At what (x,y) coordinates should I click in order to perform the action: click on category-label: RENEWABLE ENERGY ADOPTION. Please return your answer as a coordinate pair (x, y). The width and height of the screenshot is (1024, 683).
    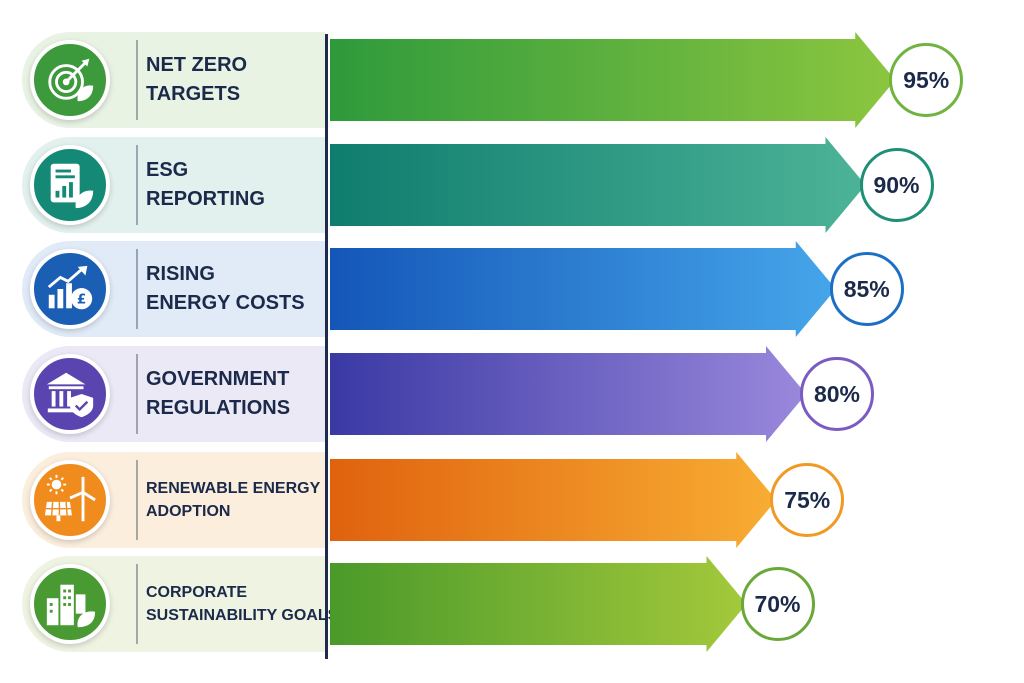
    Looking at the image, I should click on (236, 500).